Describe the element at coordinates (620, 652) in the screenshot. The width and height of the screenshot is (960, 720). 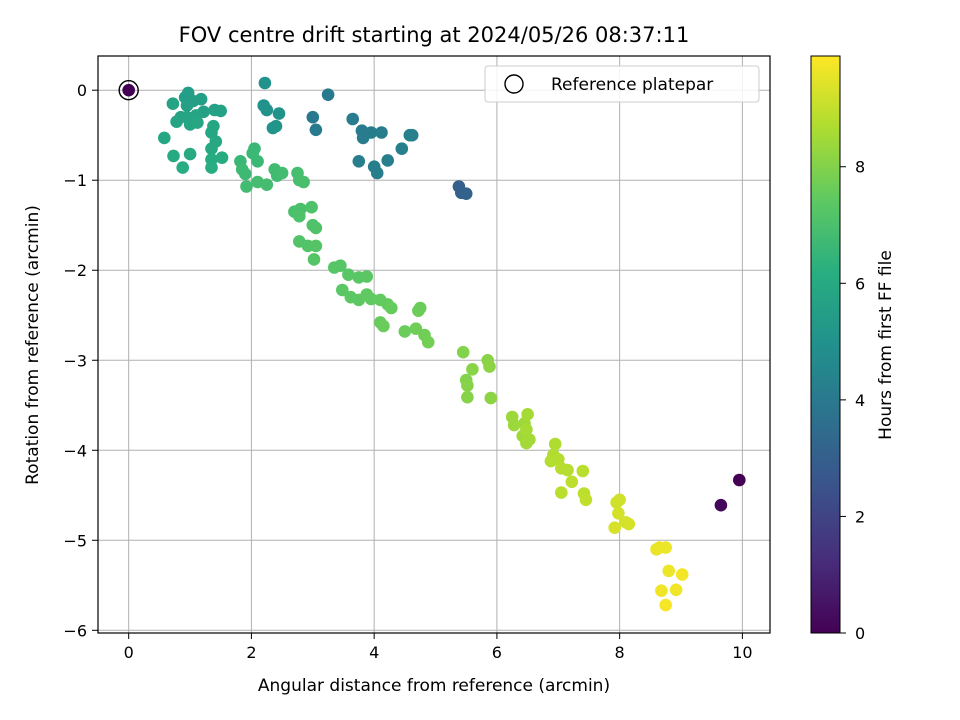
I see `x-tick-label: 8` at that location.